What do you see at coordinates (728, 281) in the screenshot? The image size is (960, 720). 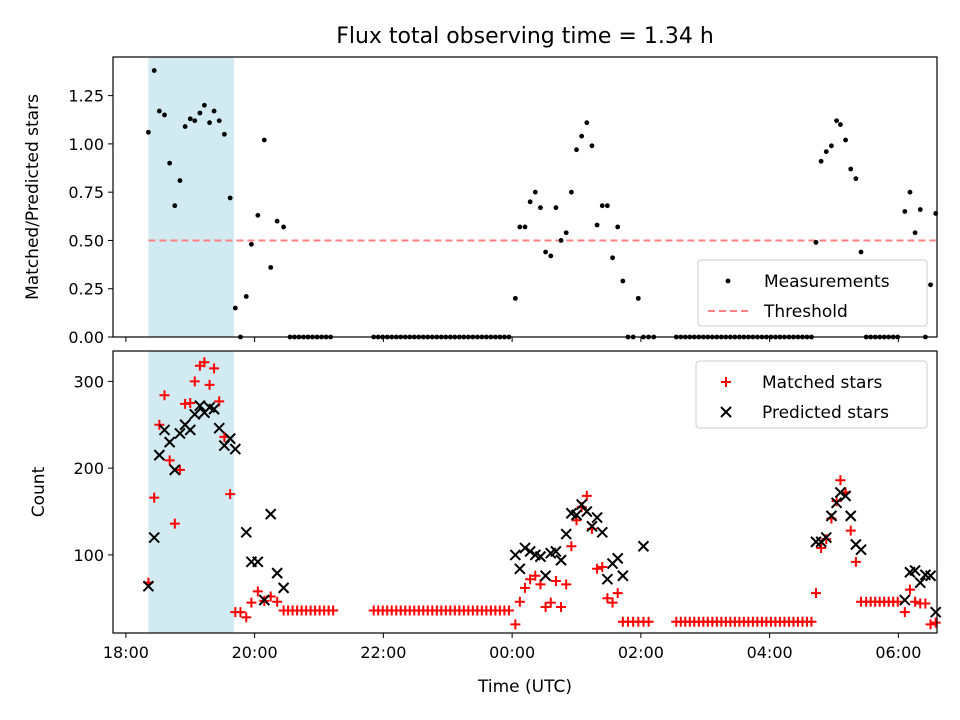 I see `legend-dot-swatch` at bounding box center [728, 281].